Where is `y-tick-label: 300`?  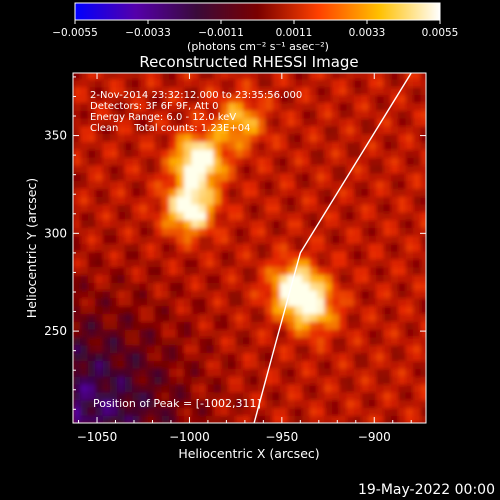
y-tick-label: 300 is located at coordinates (55, 233).